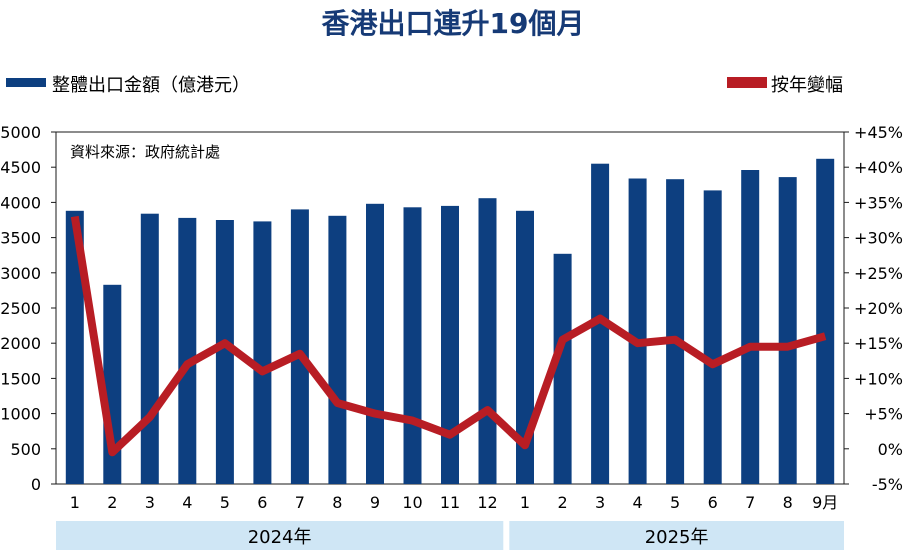 This screenshot has height=550, width=907. I want to click on x-axis: 1 2 3 4 5 6 7 8 9 10 11 12 1 2 3 4 5 6 7 8 9月, so click(454, 502).